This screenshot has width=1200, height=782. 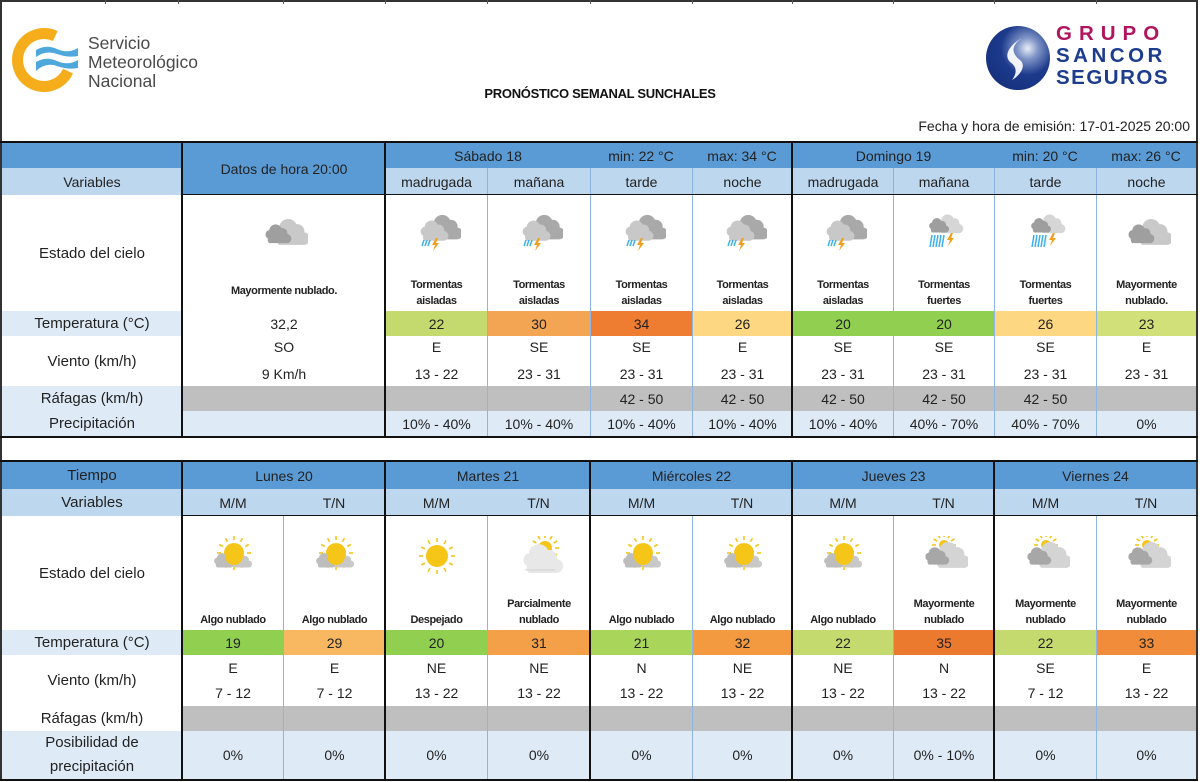 I want to click on sky-description-line: fuertes, so click(x=944, y=301).